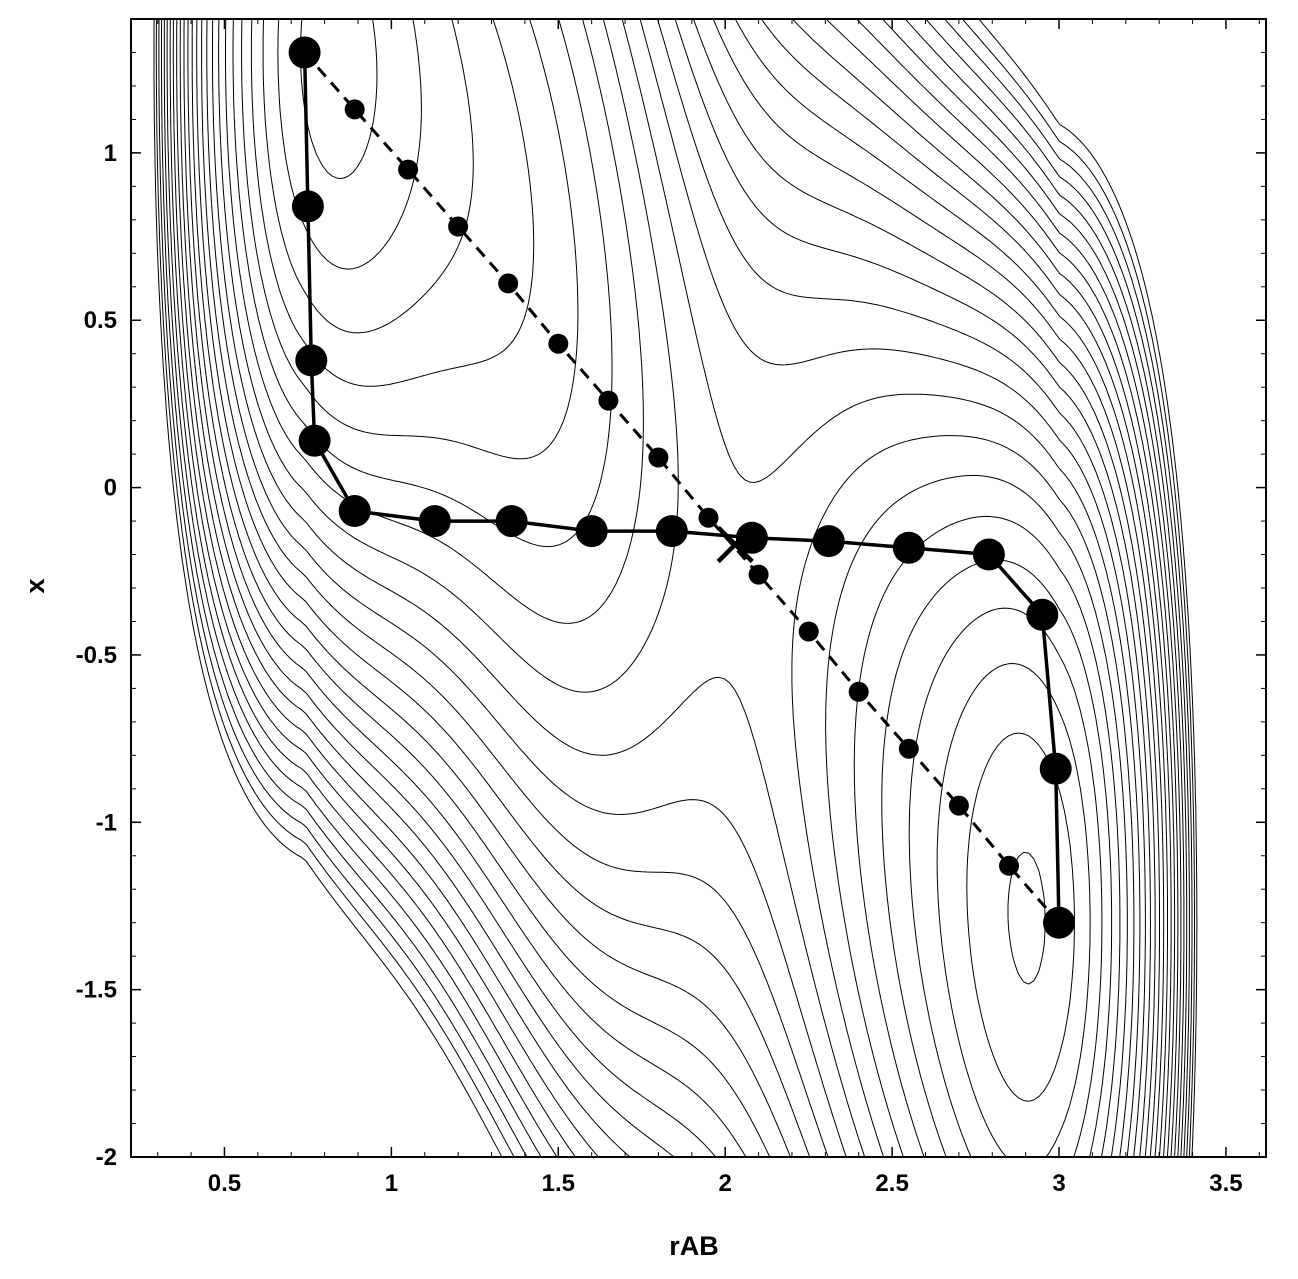 The height and width of the screenshot is (1279, 1298). What do you see at coordinates (1058, 1183) in the screenshot?
I see `x-tick-label: 3` at bounding box center [1058, 1183].